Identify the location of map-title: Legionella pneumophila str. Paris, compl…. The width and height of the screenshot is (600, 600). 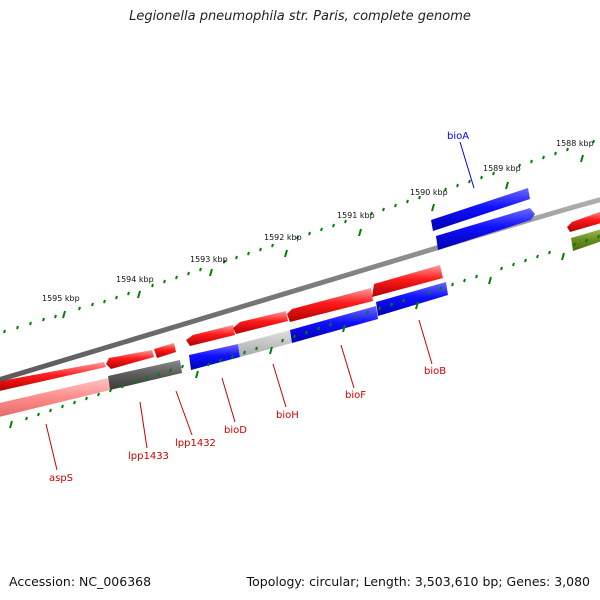
(300, 16).